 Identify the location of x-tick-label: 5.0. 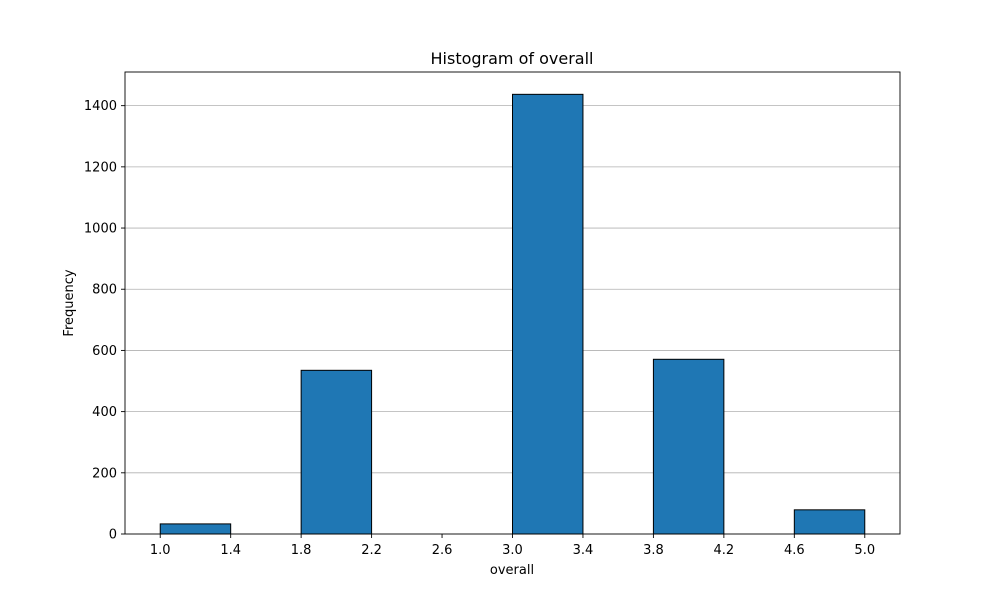
(864, 550).